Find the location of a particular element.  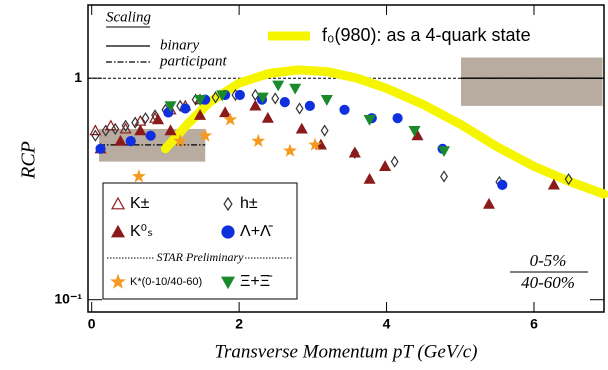

x-tick-label: 2 is located at coordinates (239, 324).